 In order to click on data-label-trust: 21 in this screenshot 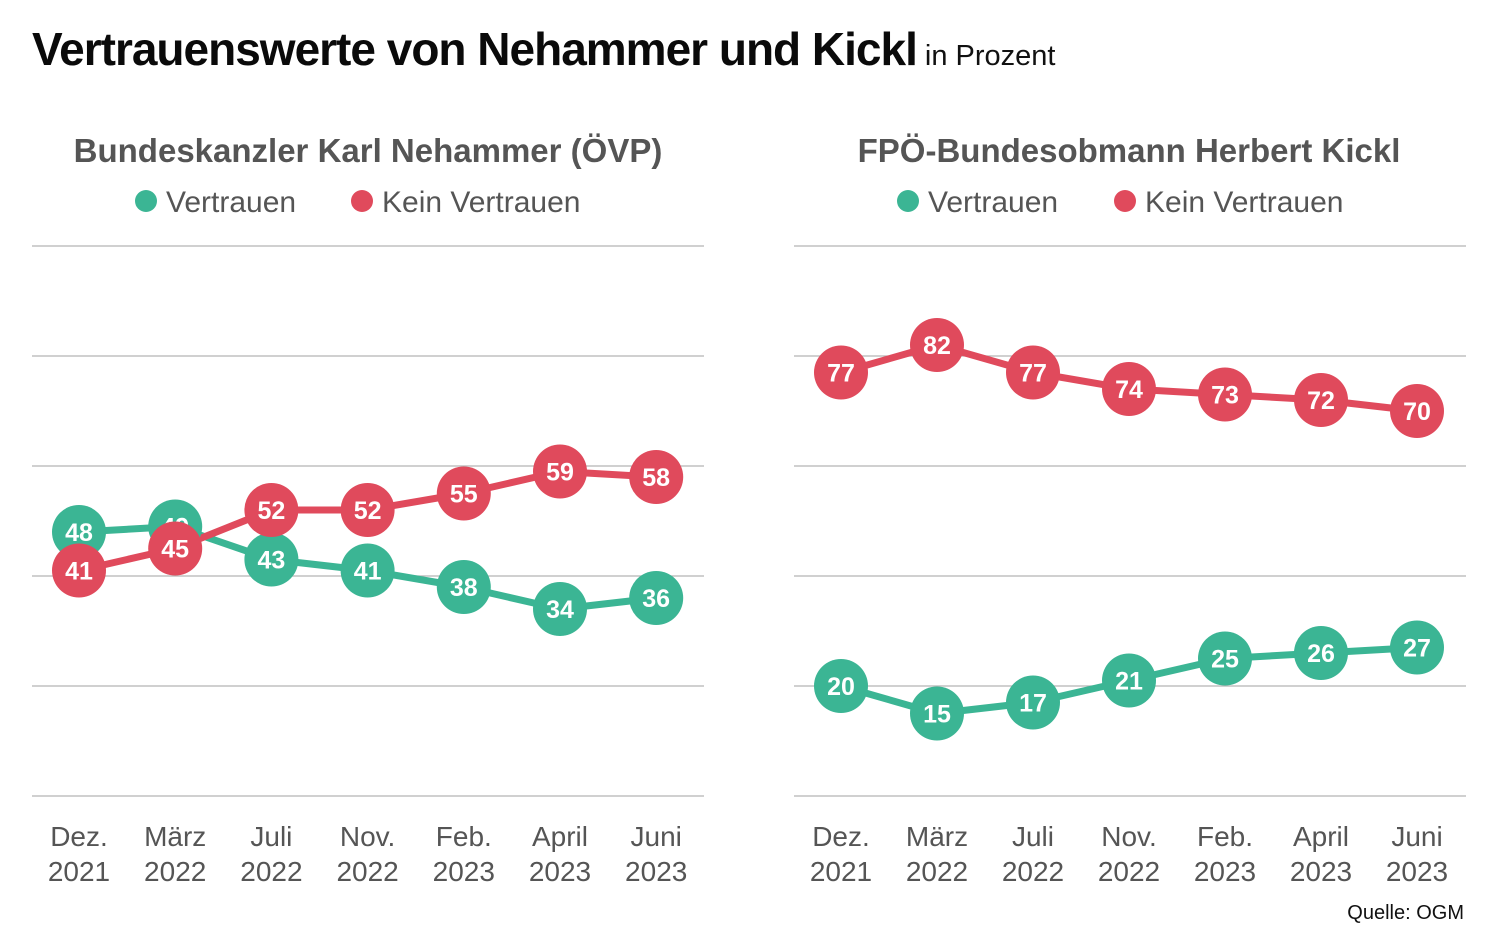, I will do `click(1129, 682)`.